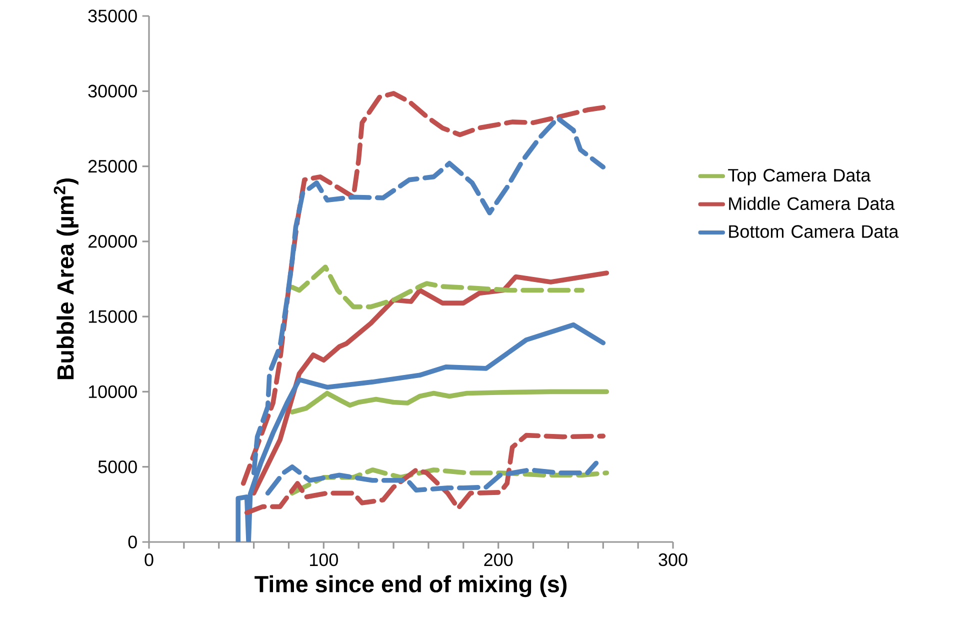  I want to click on x-tick-label: 200, so click(498, 559).